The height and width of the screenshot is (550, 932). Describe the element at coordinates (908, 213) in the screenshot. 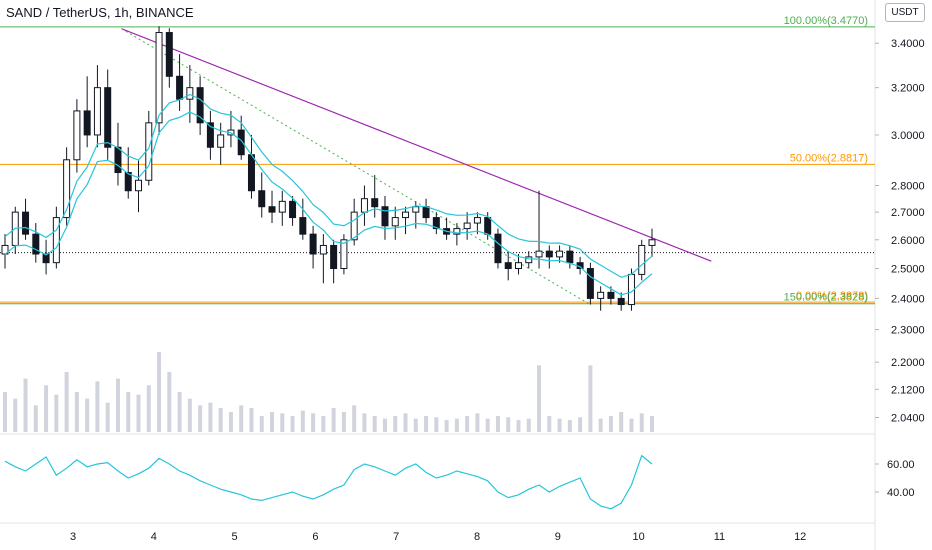

I see `price-tick-label: 2.7000` at that location.